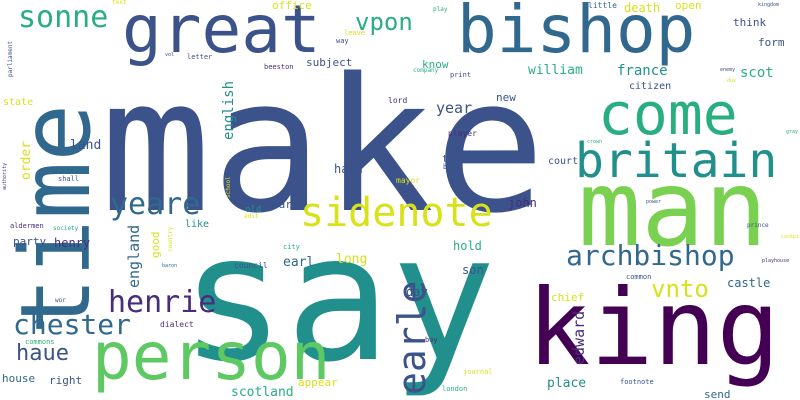 The width and height of the screenshot is (800, 400). What do you see at coordinates (461, 75) in the screenshot?
I see `word-print: print` at bounding box center [461, 75].